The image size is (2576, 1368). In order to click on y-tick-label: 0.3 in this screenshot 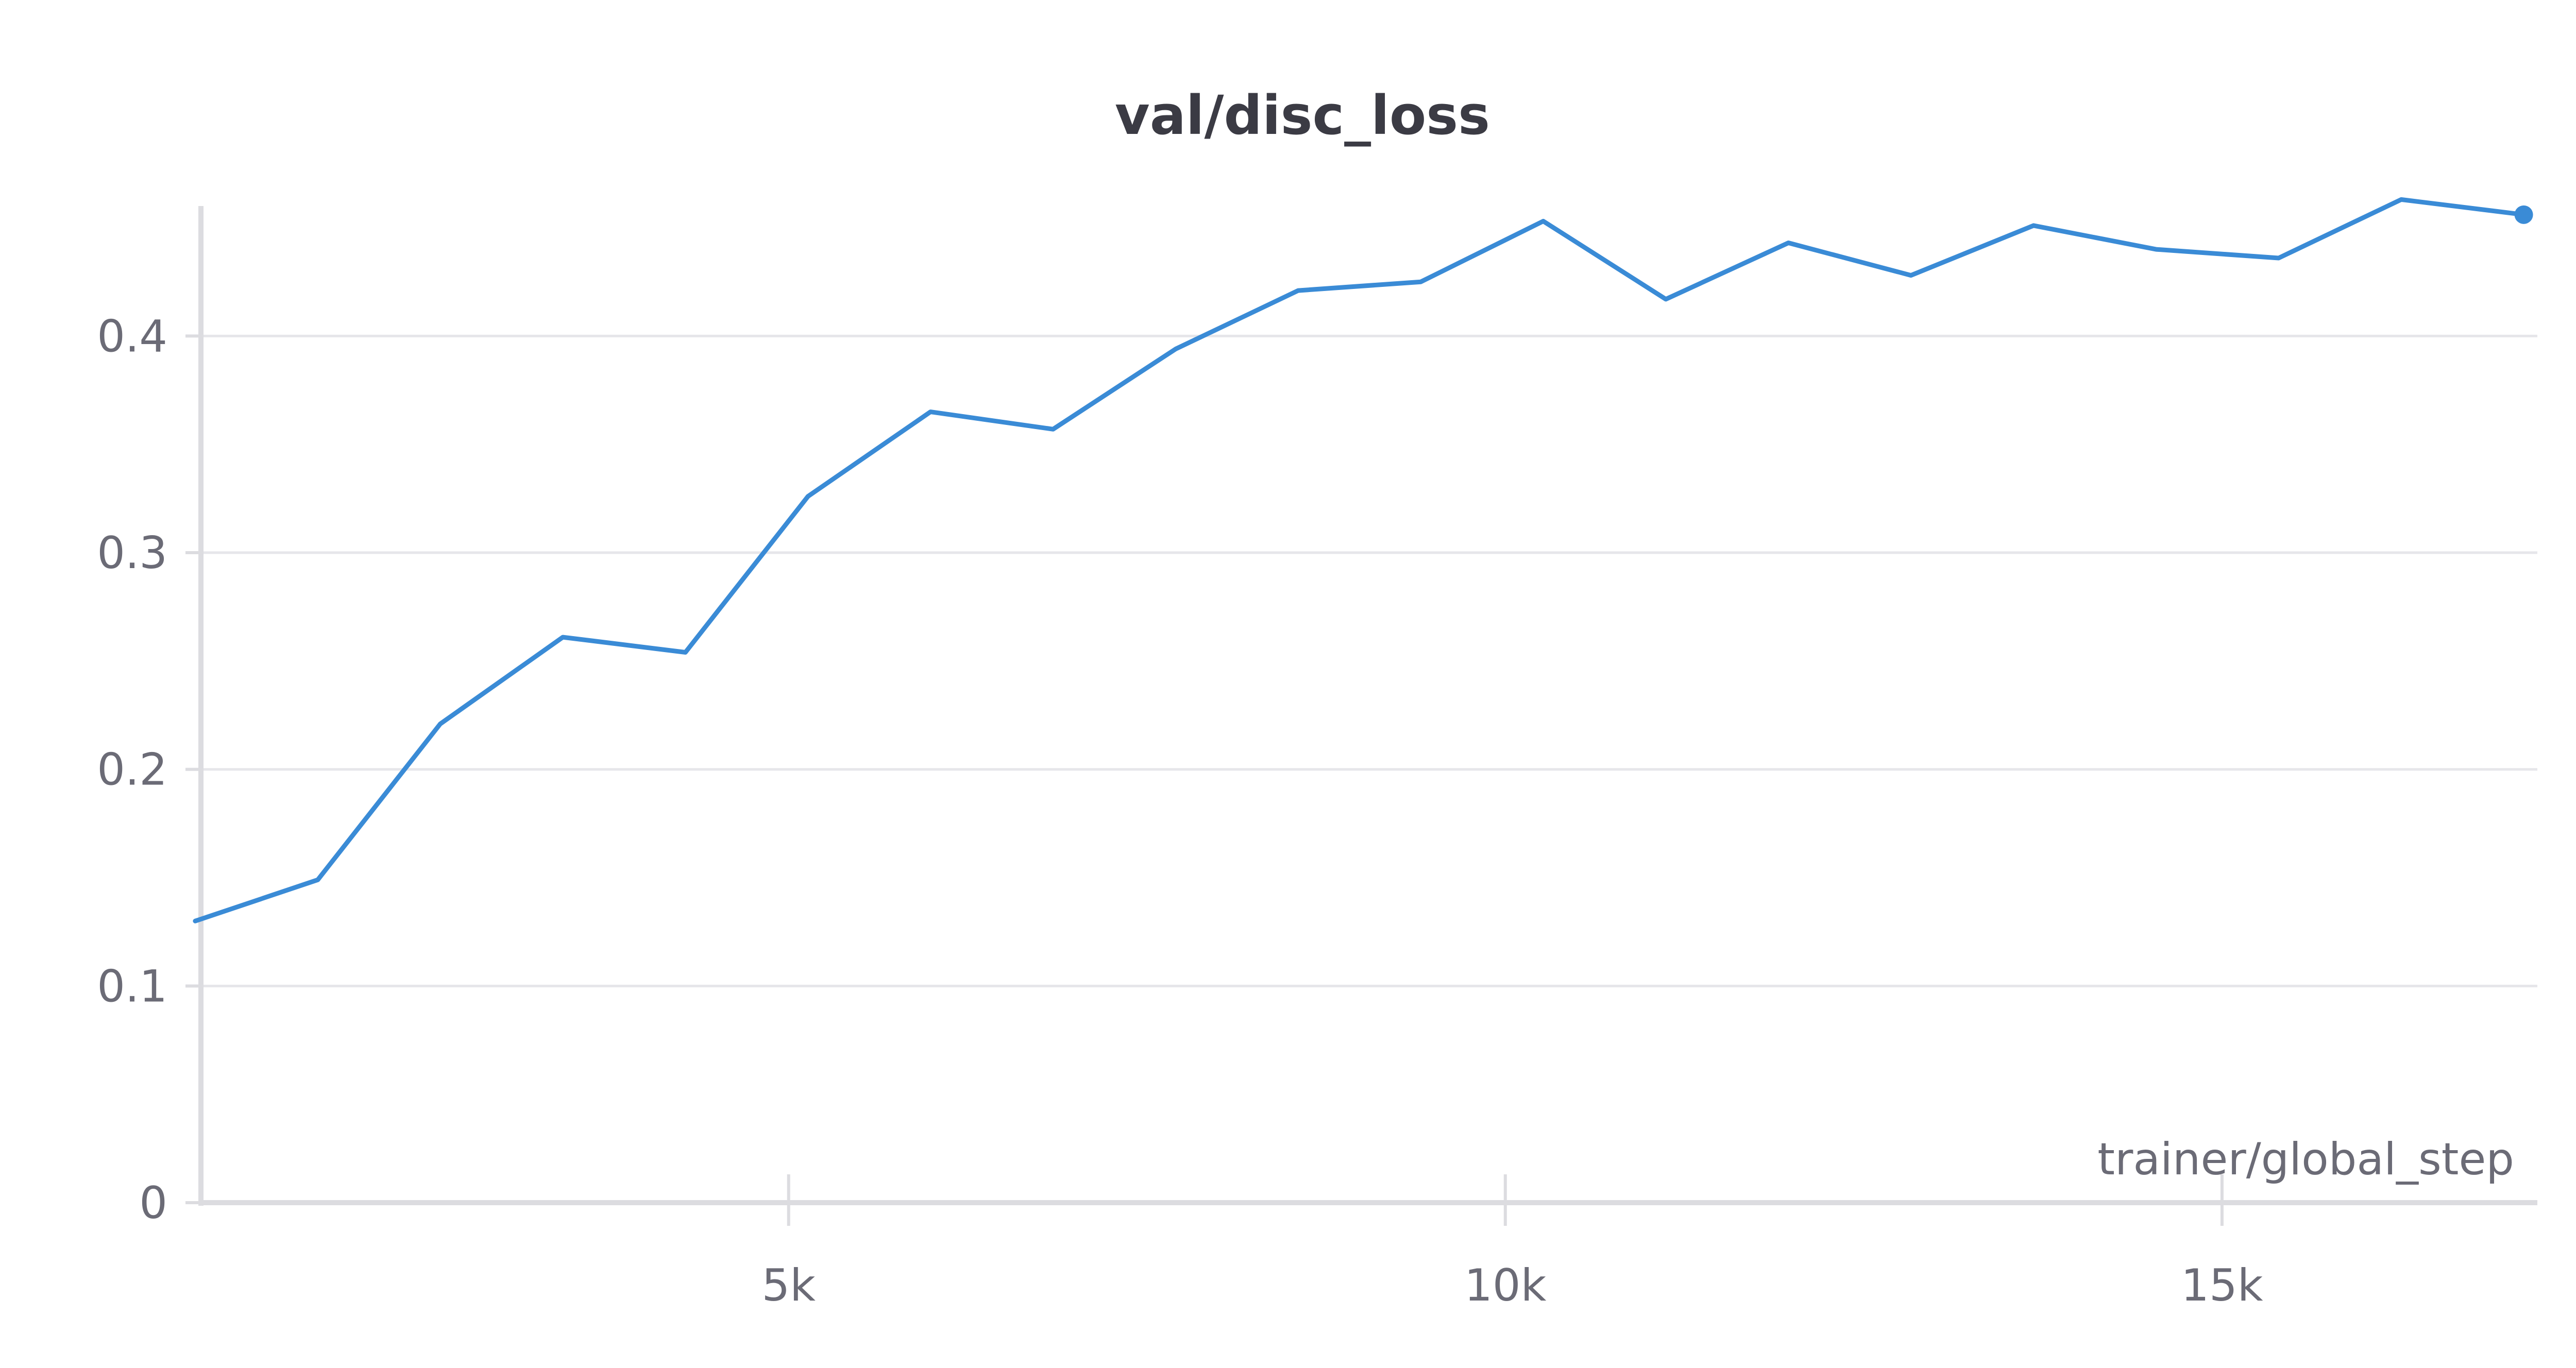, I will do `click(132, 553)`.